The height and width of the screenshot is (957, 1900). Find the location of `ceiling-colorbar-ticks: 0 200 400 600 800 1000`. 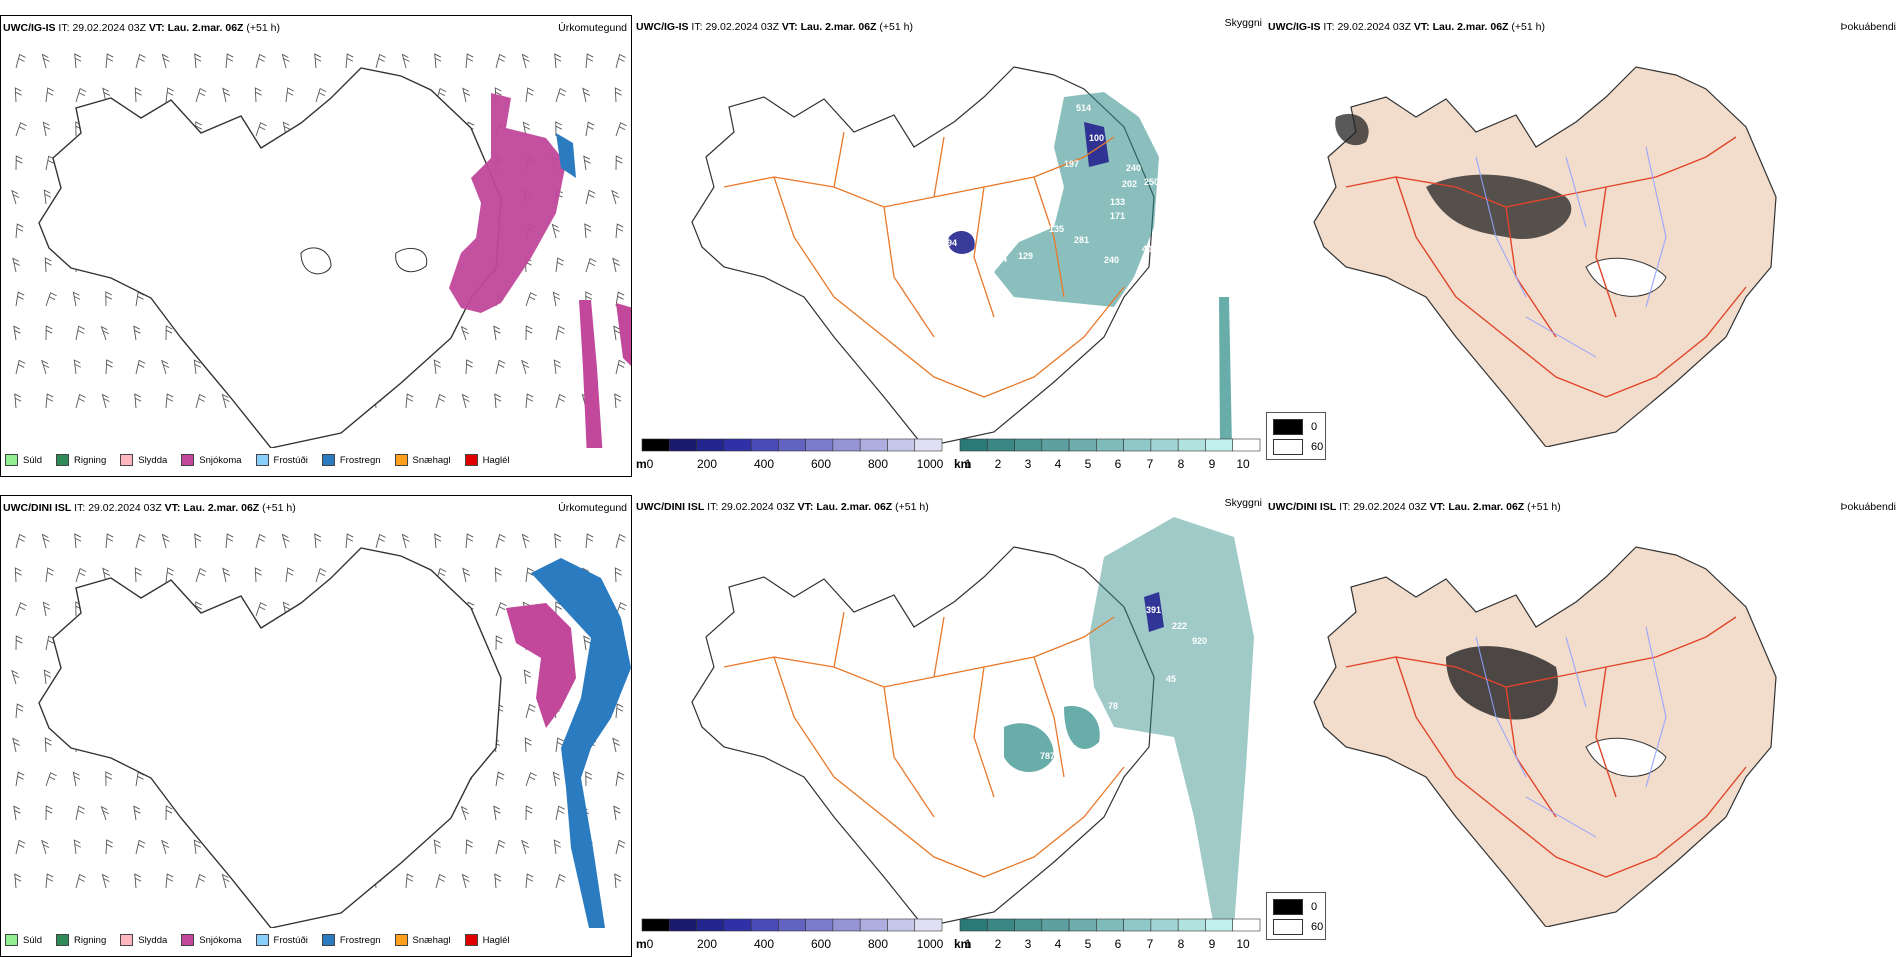

ceiling-colorbar-ticks: 0 200 400 600 800 1000 is located at coordinates (792, 464).